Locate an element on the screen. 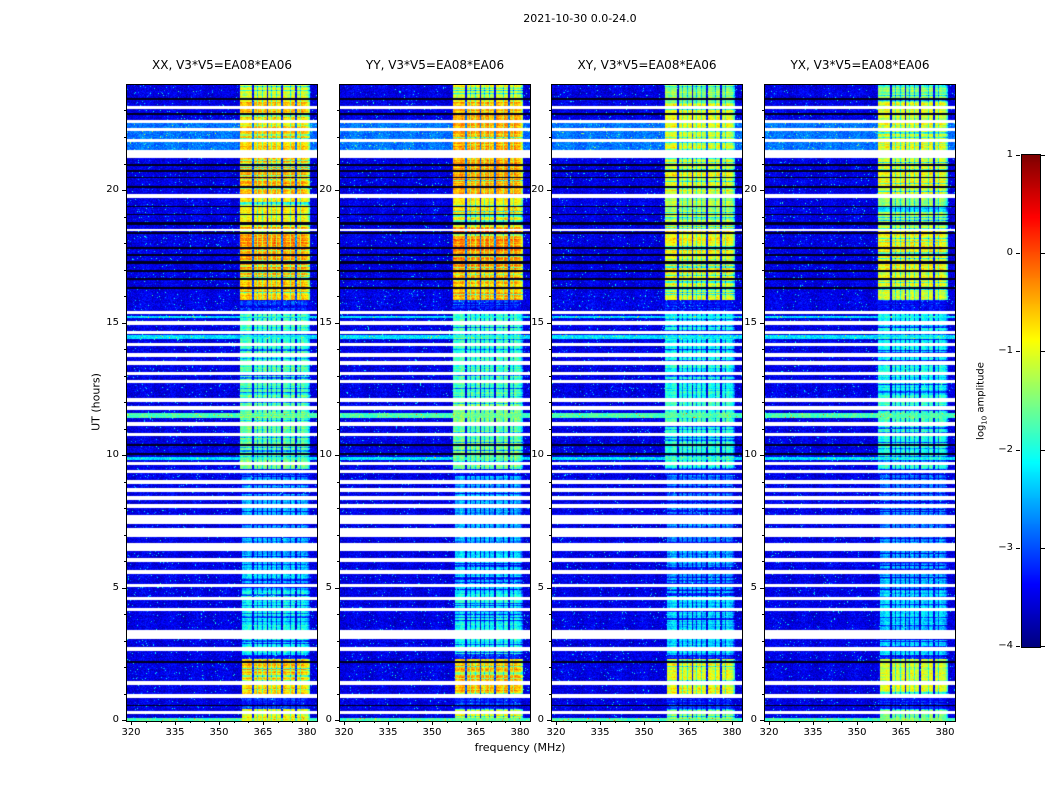 The image size is (1050, 800). panel-title-xx: XX, V3*V5=EA08*EA06 is located at coordinates (222, 65).